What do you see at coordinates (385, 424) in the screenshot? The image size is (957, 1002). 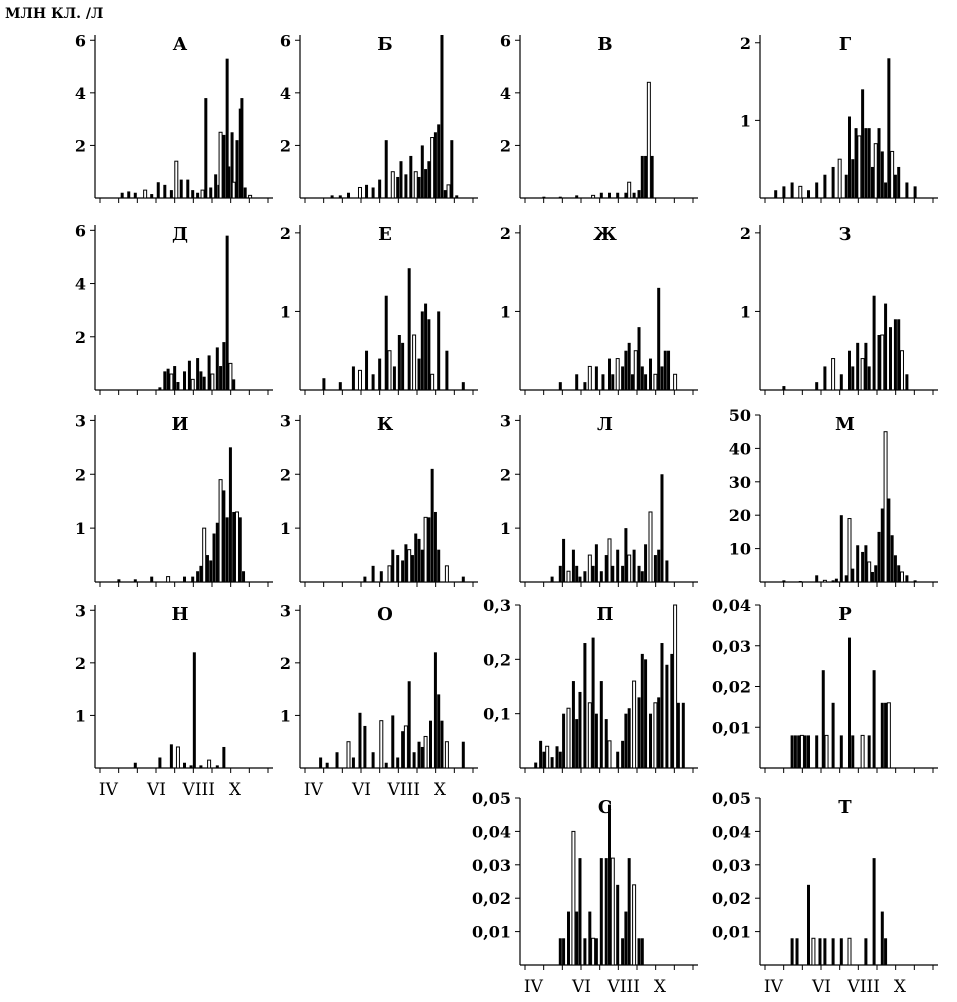 I see `panel-title: К` at bounding box center [385, 424].